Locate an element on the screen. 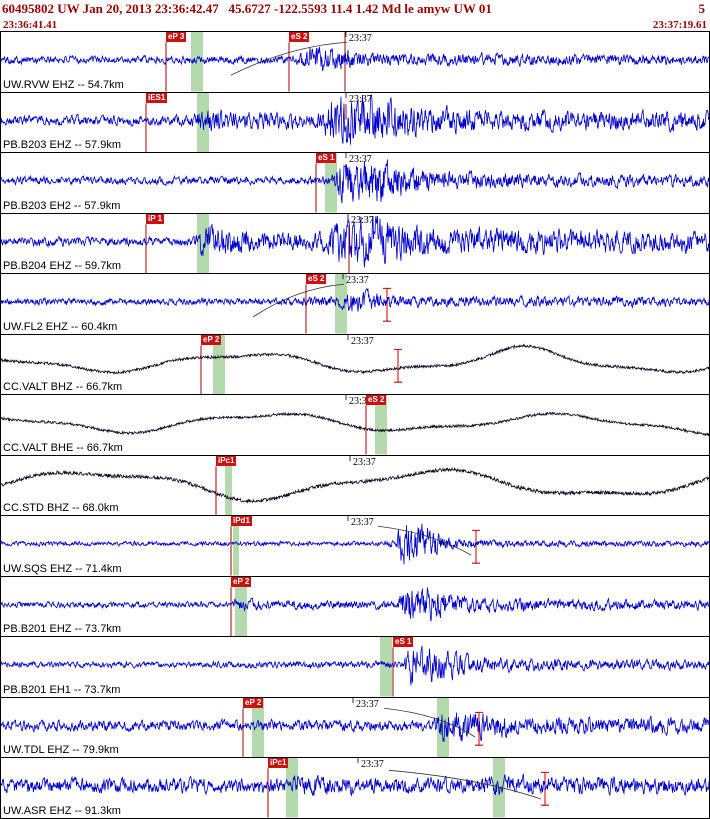 The height and width of the screenshot is (819, 710). trace-panel: eP 2 23:37 CC.VALT BHZ -- 66.7km is located at coordinates (355, 364).